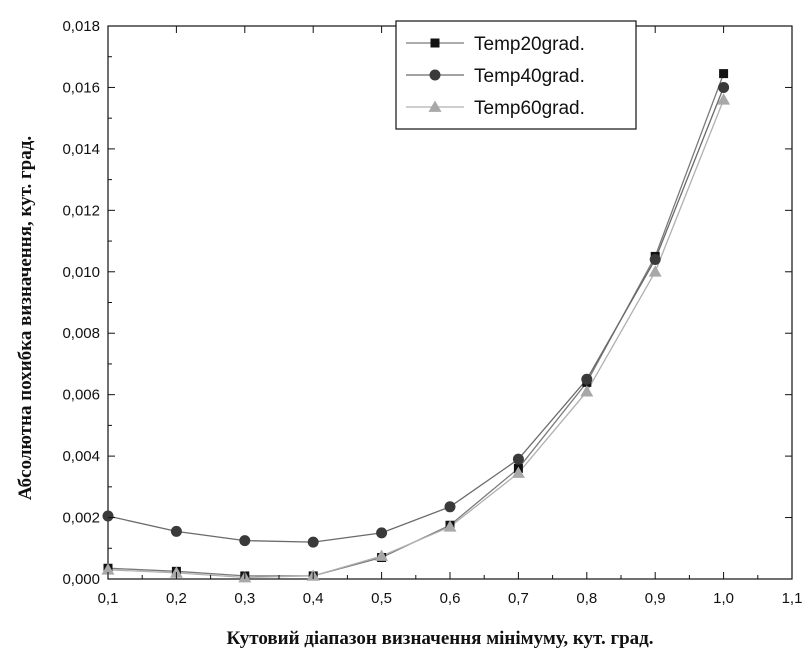 This screenshot has width=807, height=659. What do you see at coordinates (81, 333) in the screenshot?
I see `y-tick-label: 0,008` at bounding box center [81, 333].